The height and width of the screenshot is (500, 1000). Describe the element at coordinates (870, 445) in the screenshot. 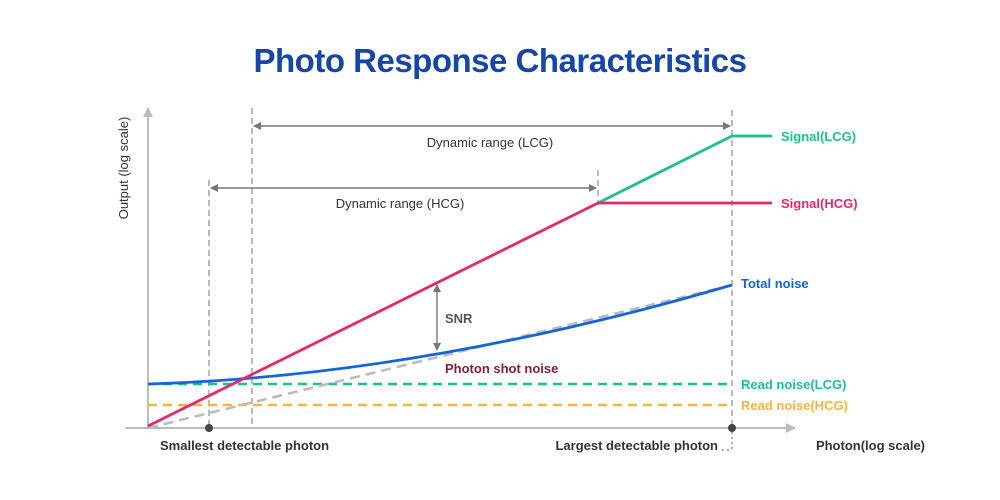

I see `x-axis-label: Photon(log scale)` at that location.